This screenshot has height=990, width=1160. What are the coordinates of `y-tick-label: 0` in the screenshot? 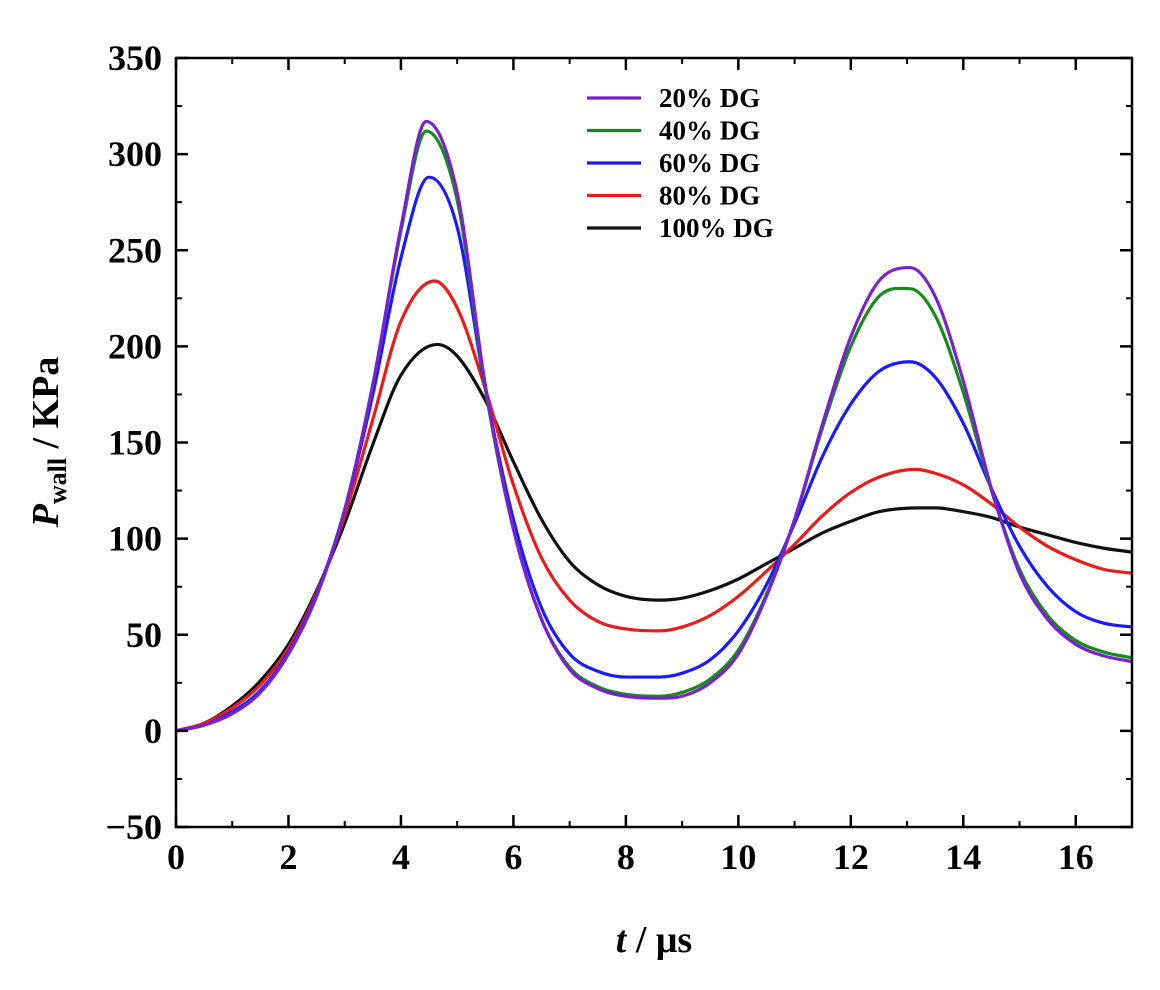 It's located at (153, 731).